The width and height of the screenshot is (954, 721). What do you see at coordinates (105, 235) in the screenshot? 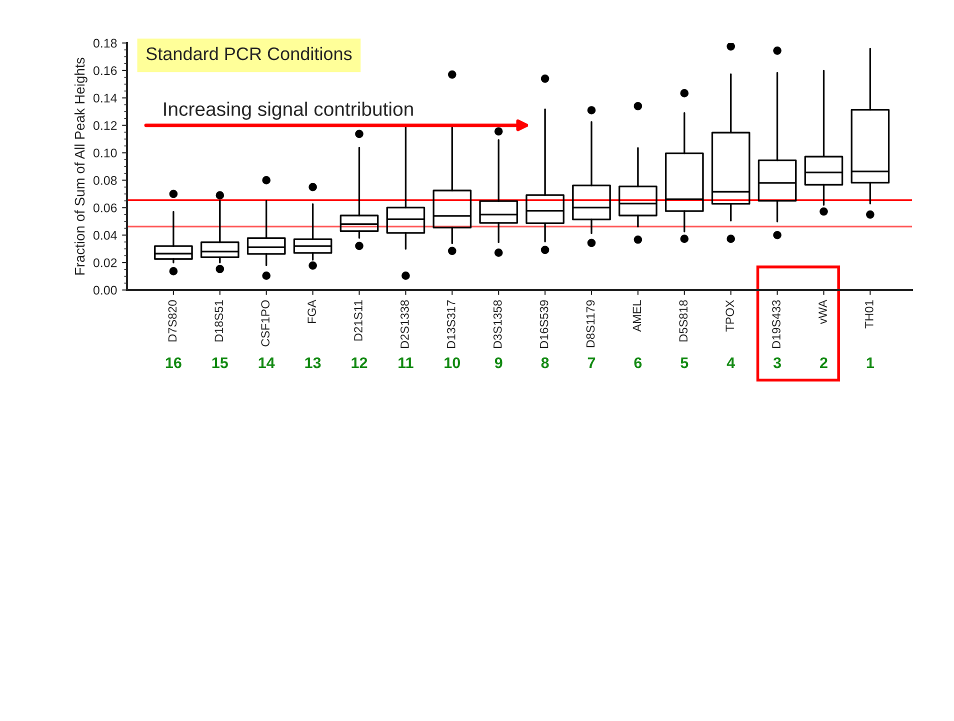
I see `y-tick-label: 0.04` at bounding box center [105, 235].